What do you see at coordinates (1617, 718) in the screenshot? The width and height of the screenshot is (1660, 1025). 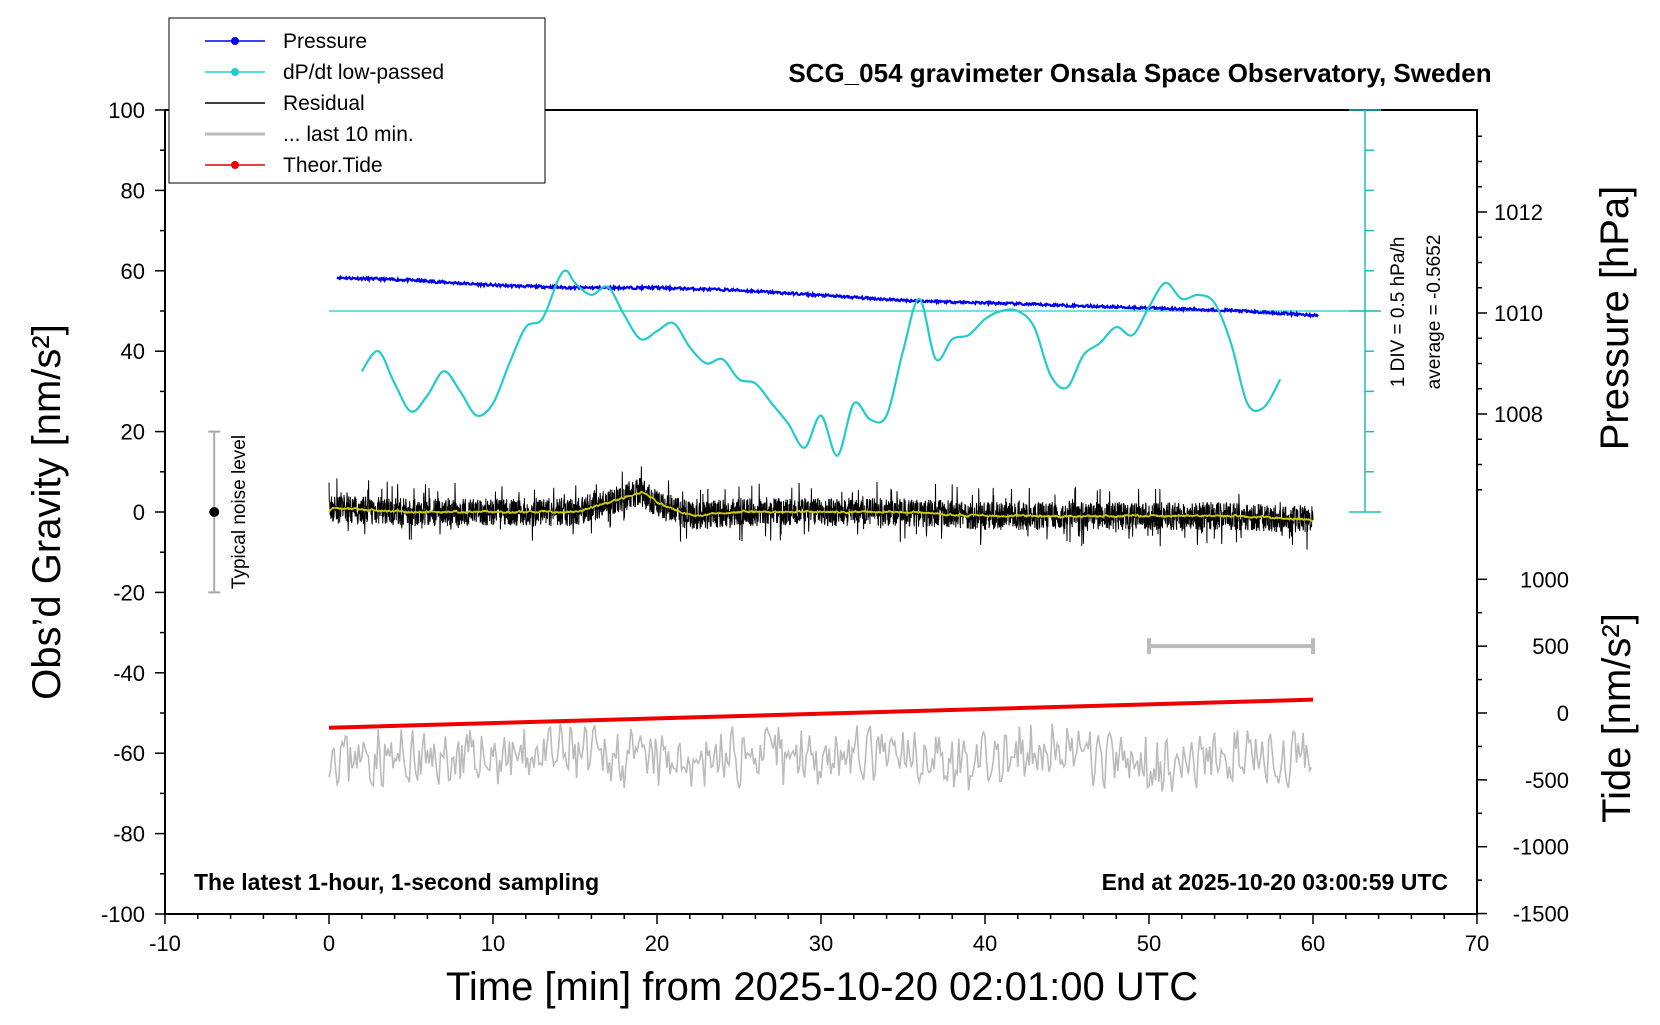 I see `y-axis-right-tide-label: Tide [nm/s²]` at bounding box center [1617, 718].